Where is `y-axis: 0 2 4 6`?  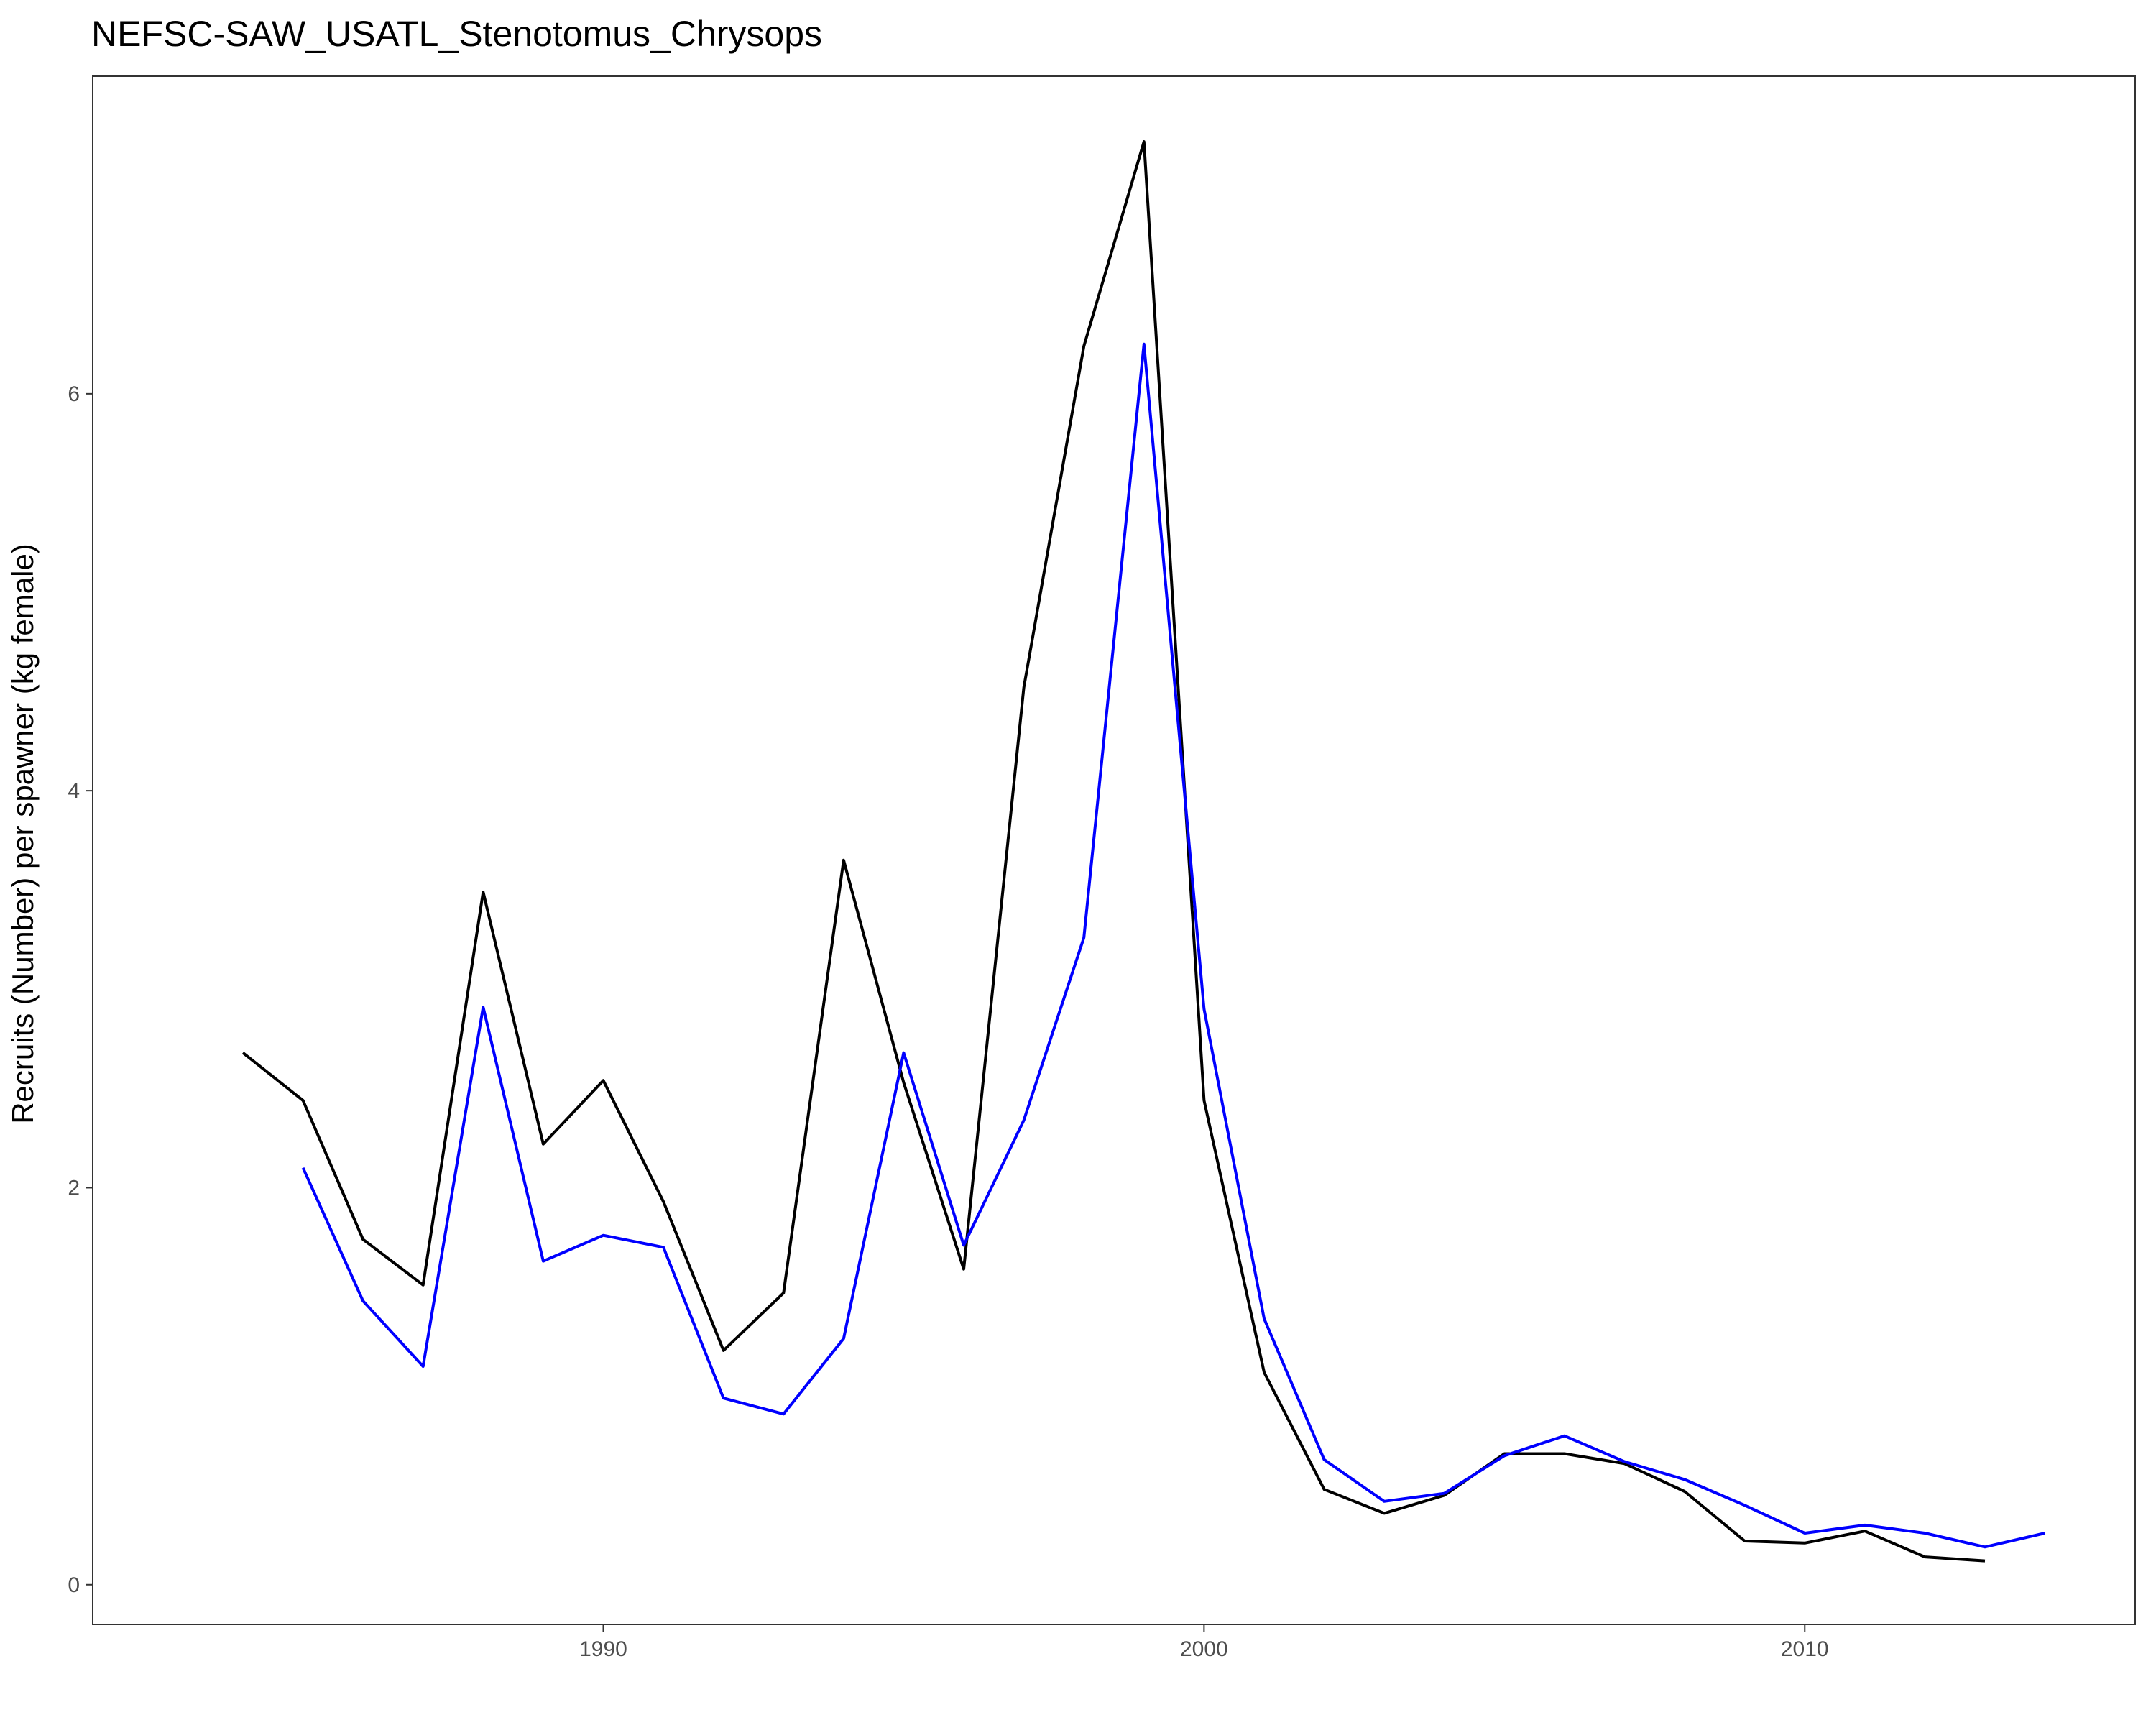
y-axis: 0 2 4 6 is located at coordinates (80, 989).